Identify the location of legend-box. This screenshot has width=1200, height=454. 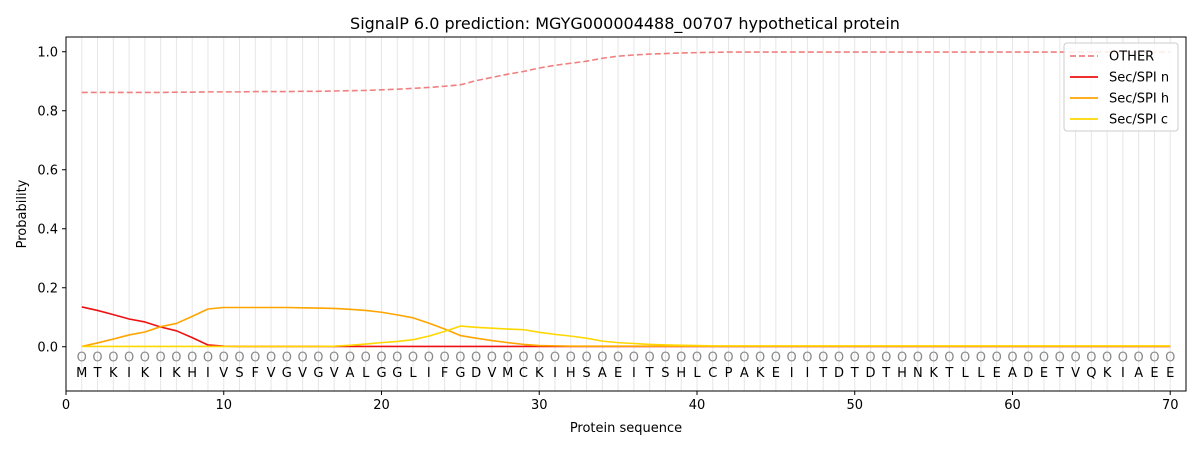
(1121, 87).